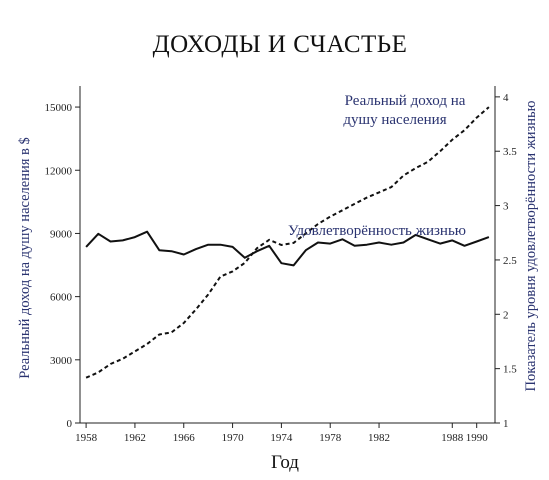 This screenshot has width=549, height=480. What do you see at coordinates (477, 438) in the screenshot?
I see `x-tick-label: 1990` at bounding box center [477, 438].